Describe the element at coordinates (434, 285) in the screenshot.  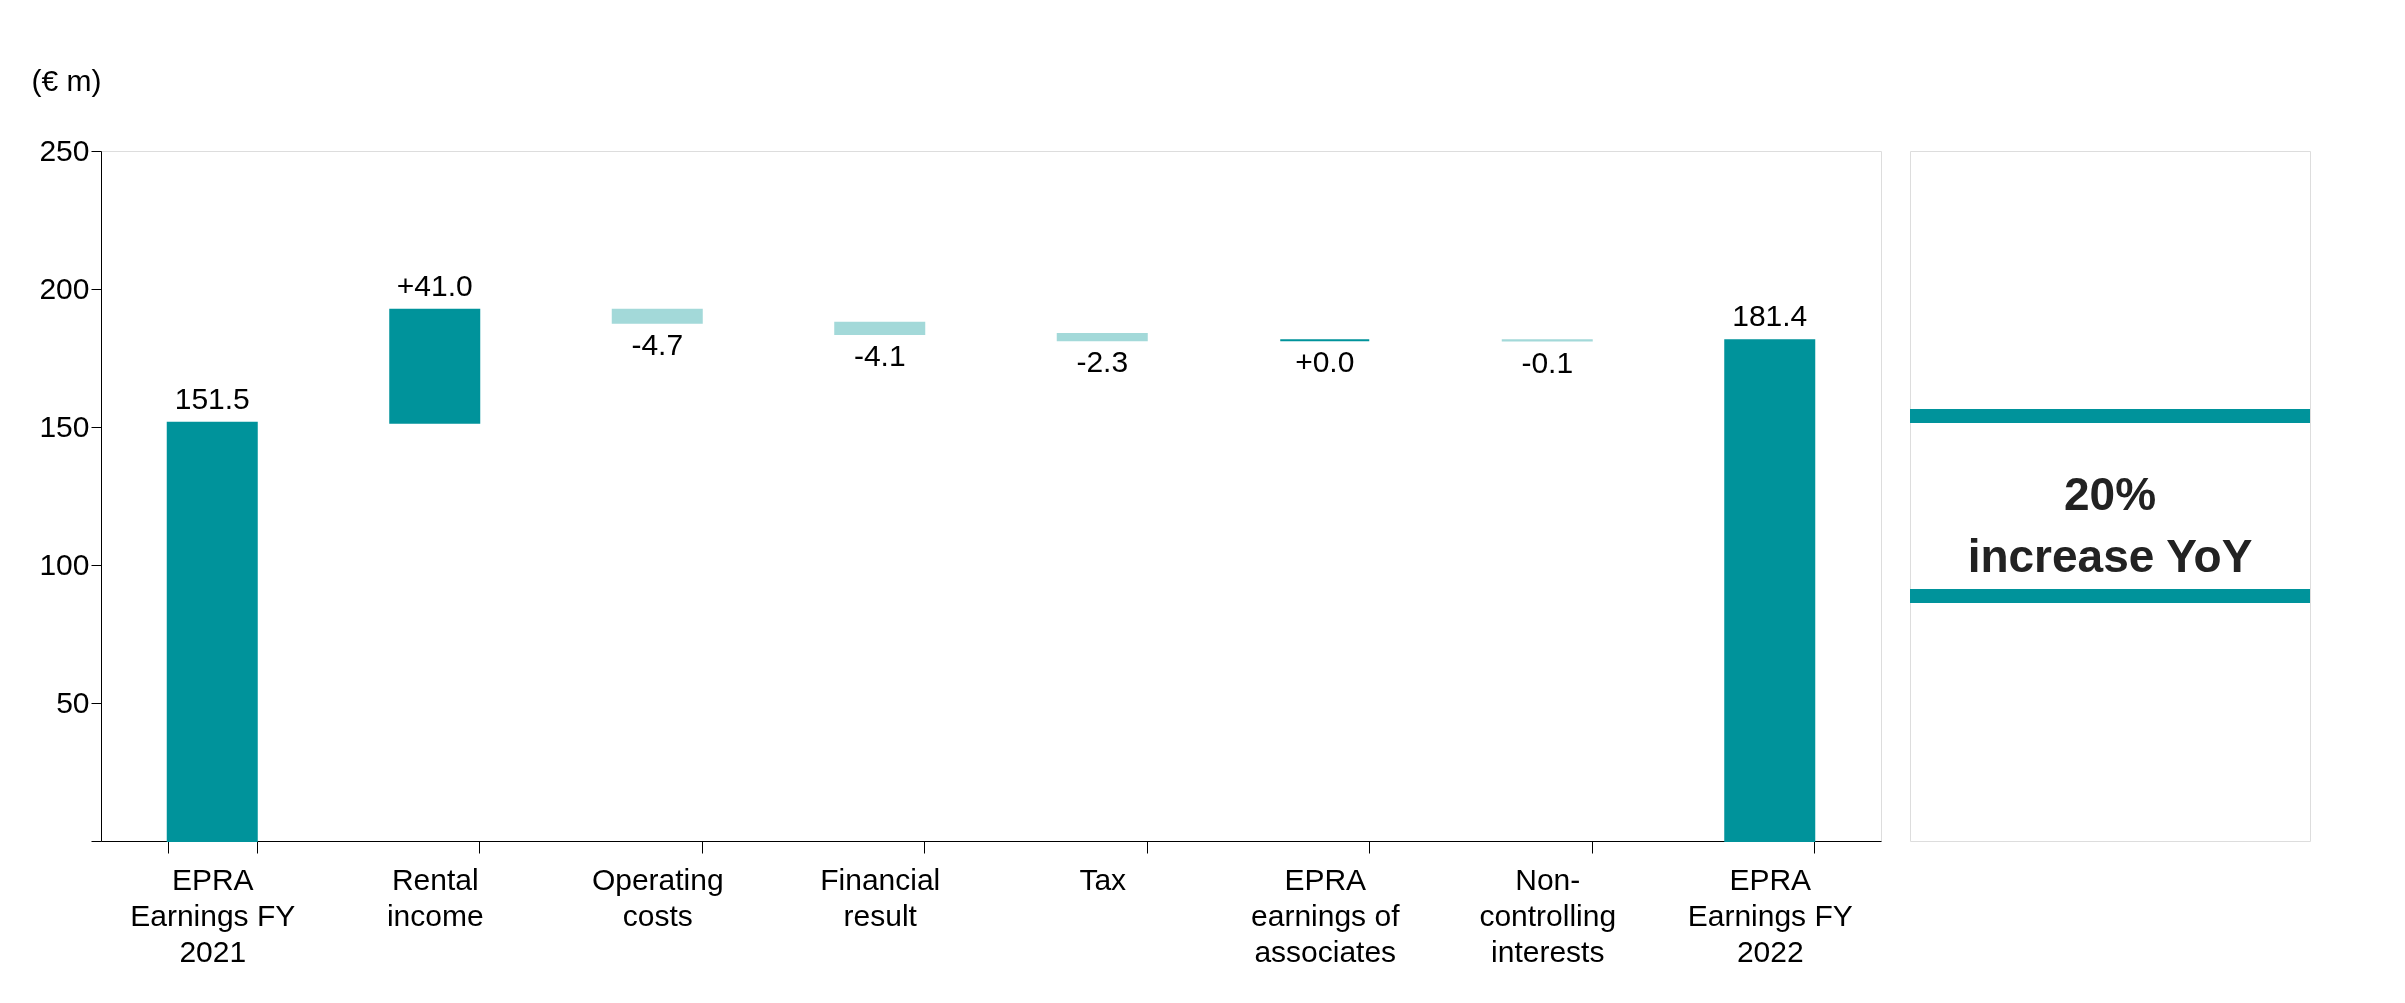
I see `data-label: +41.0` at that location.